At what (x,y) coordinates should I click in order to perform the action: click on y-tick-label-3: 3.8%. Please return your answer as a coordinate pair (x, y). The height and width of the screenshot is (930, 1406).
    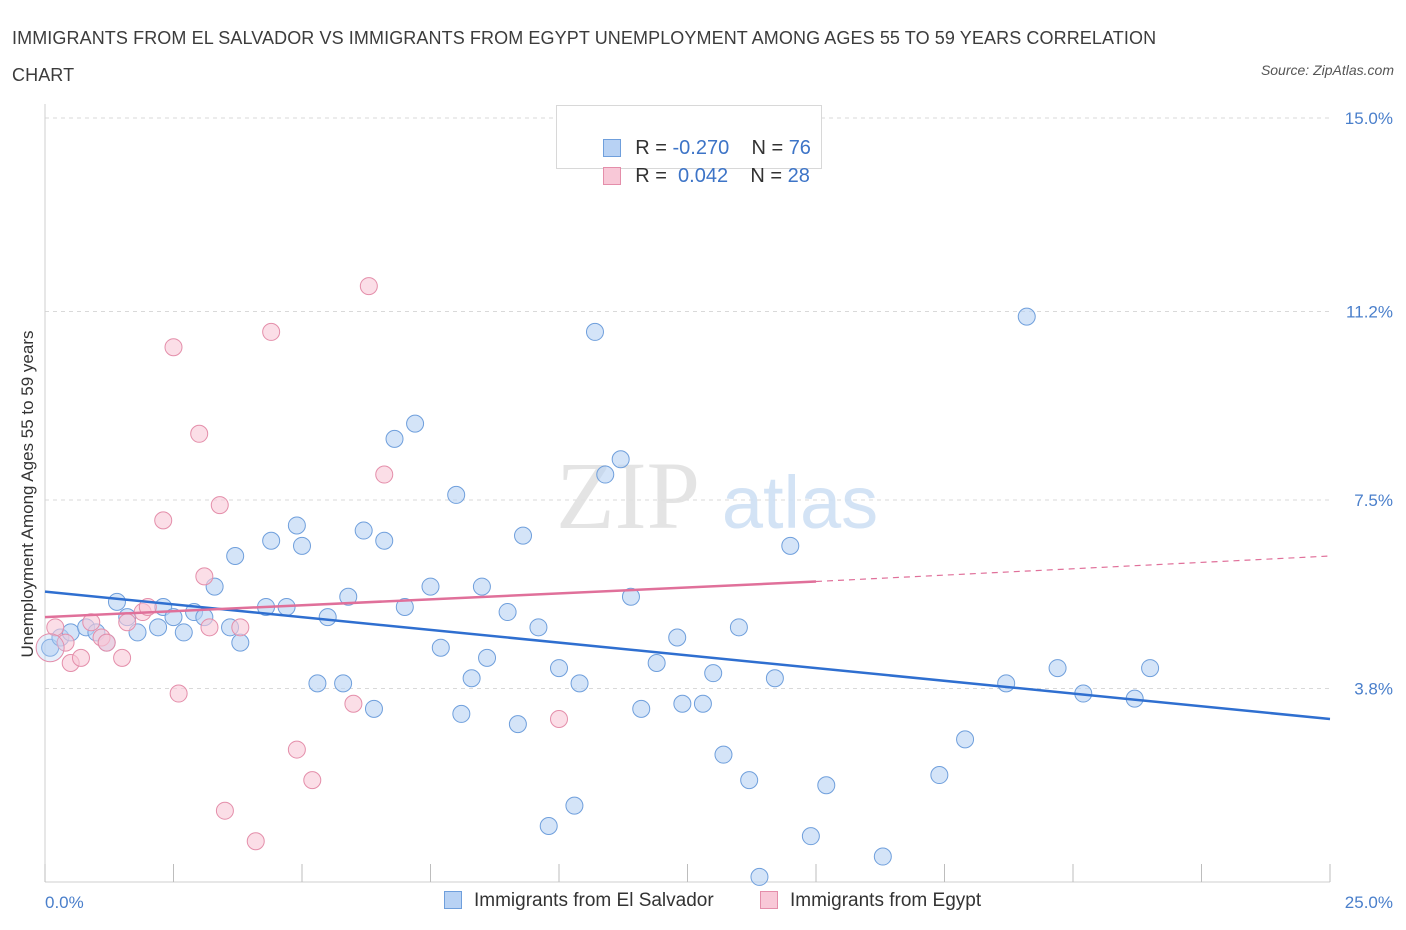
    Looking at the image, I should click on (1373, 688).